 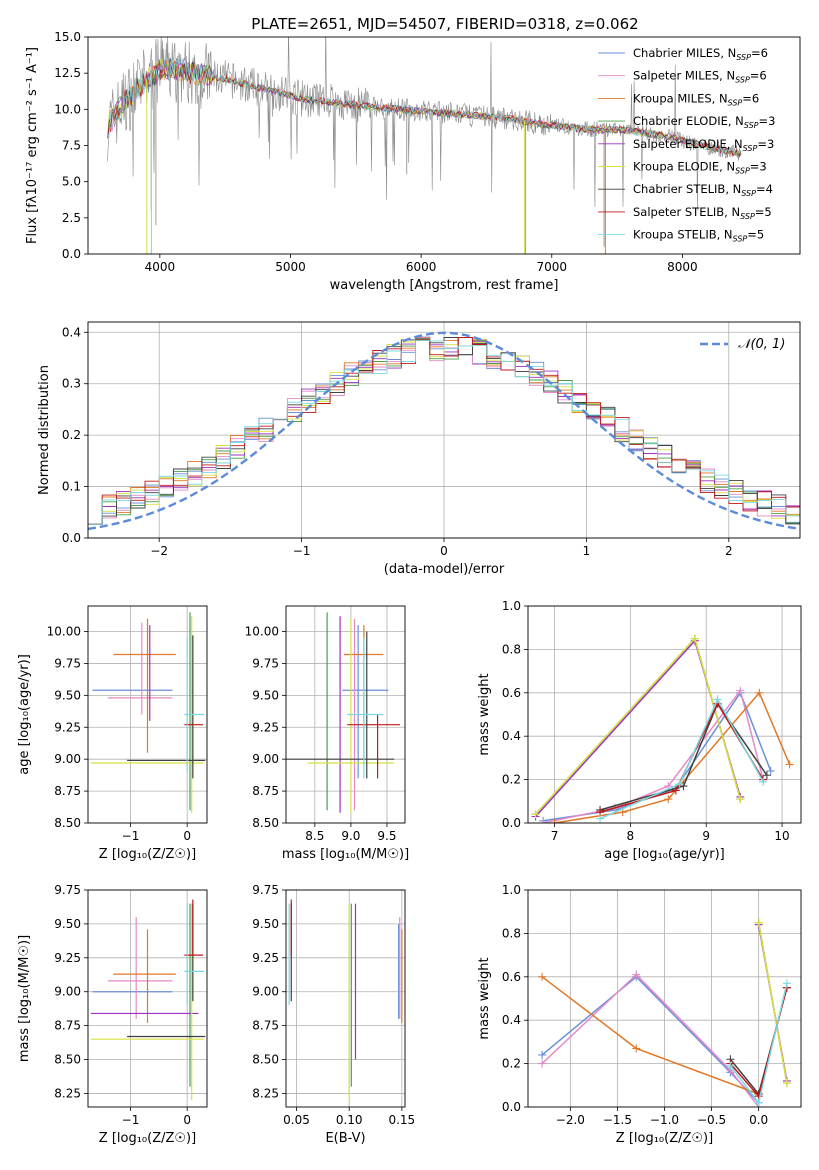 I want to click on legend-entry: Kroupa ELODIE, NSSP=3, so click(x=700, y=168).